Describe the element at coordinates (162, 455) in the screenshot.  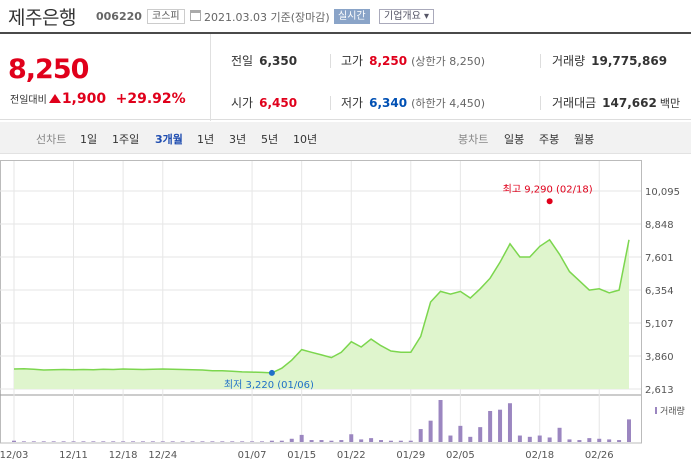
I see `x-tick-label: 12/24` at that location.